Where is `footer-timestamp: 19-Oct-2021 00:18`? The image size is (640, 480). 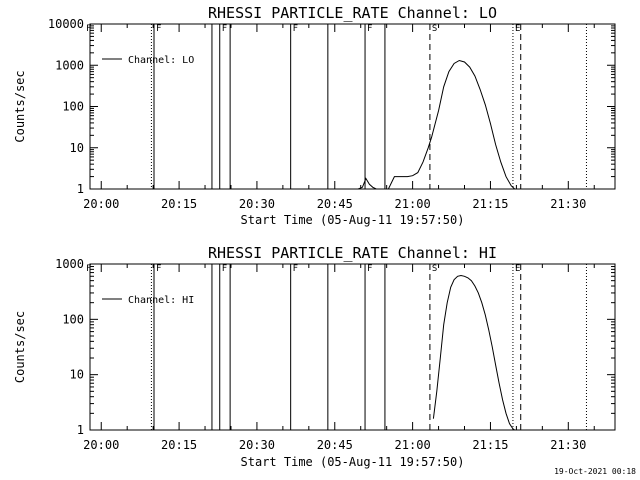
footer-timestamp: 19-Oct-2021 00:18 is located at coordinates (595, 471).